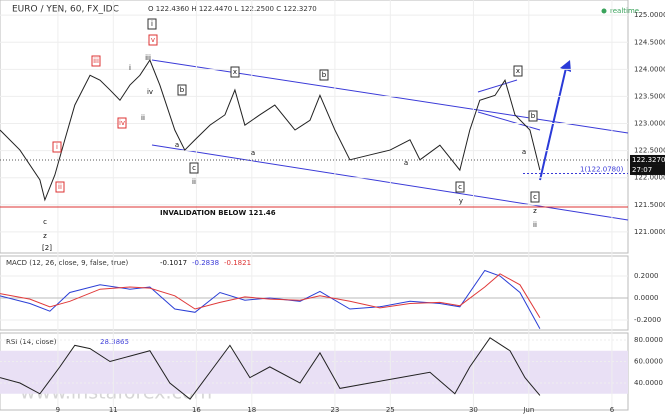 Image resolution: width=665 pixels, height=415 pixels. I want to click on wave-label: v, so click(153, 40).